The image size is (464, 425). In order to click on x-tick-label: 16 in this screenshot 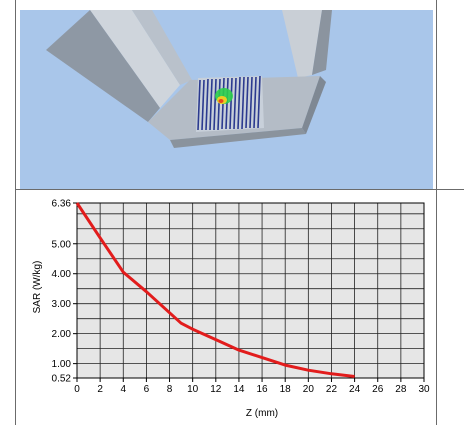, I will do `click(263, 389)`.